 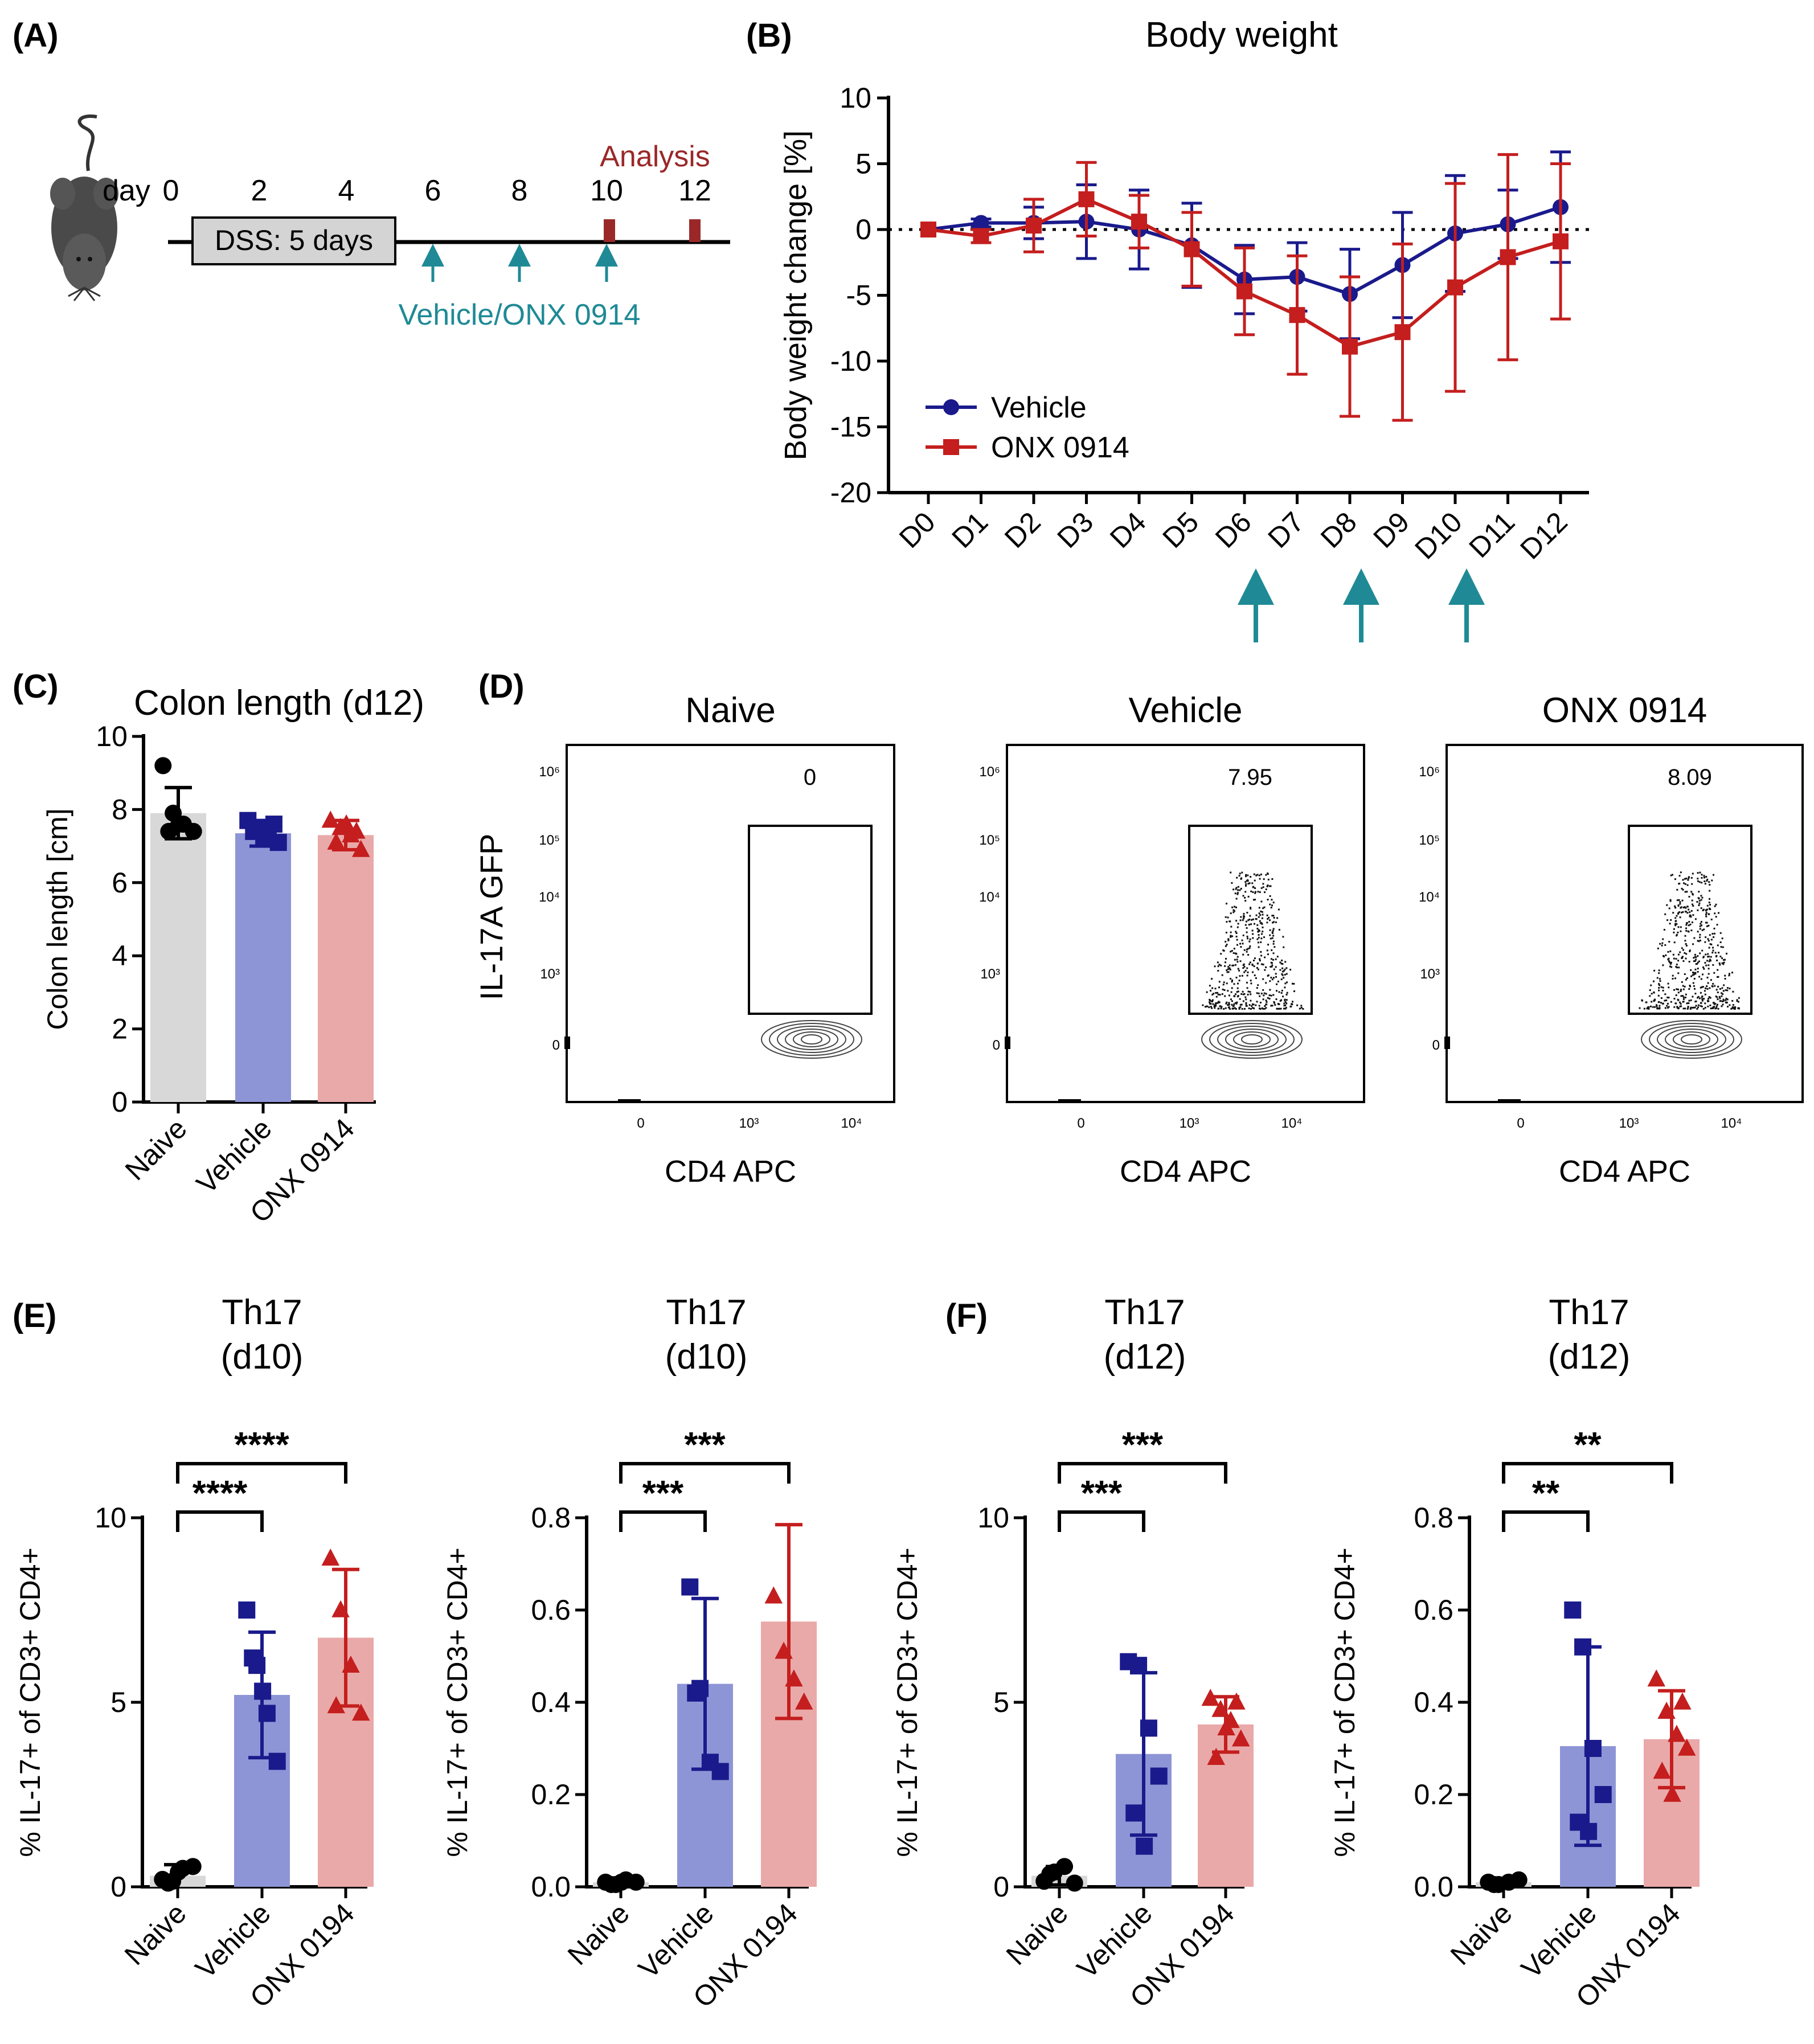 What do you see at coordinates (652, 230) in the screenshot?
I see `analysis-markers` at bounding box center [652, 230].